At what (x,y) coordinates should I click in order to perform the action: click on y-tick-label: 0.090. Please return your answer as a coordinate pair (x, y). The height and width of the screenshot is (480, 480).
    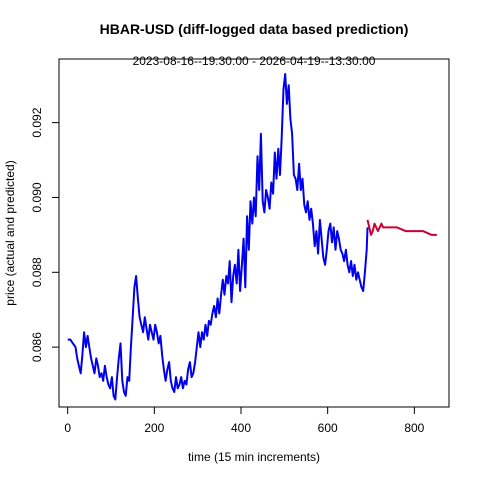
    Looking at the image, I should click on (37, 197).